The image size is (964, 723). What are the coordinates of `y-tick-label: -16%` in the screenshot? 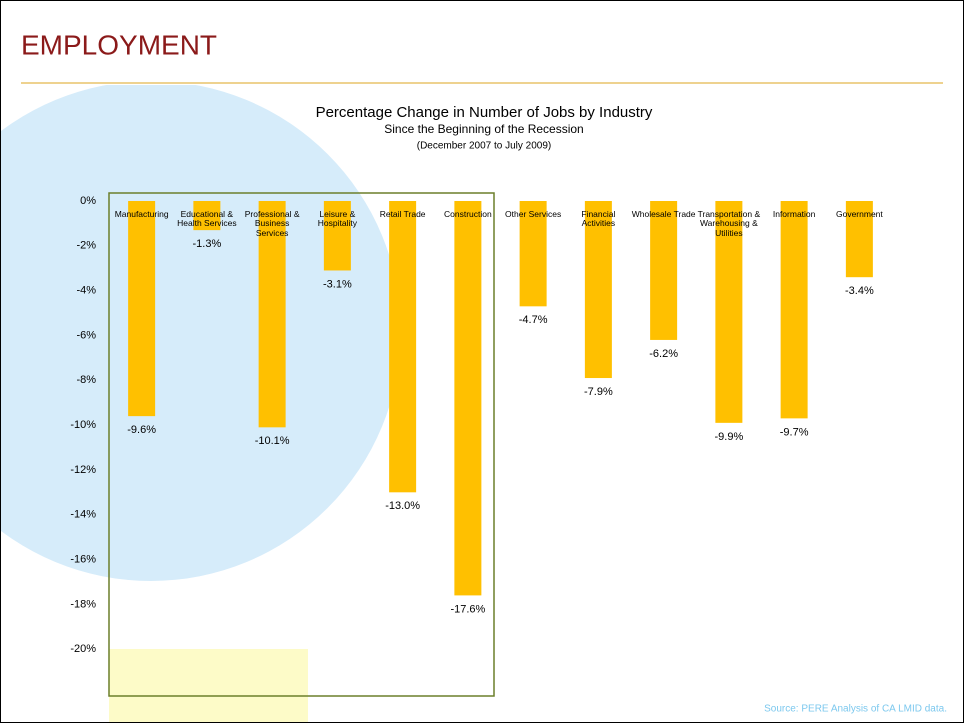 It's located at (83, 559).